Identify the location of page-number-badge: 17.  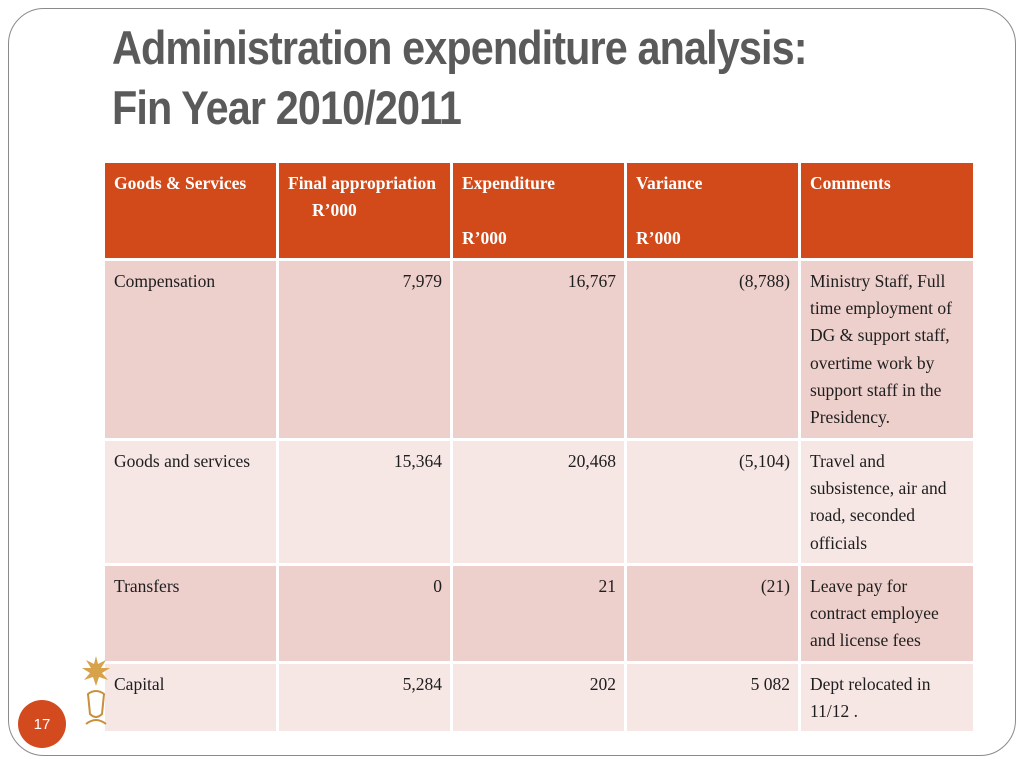
(42, 724).